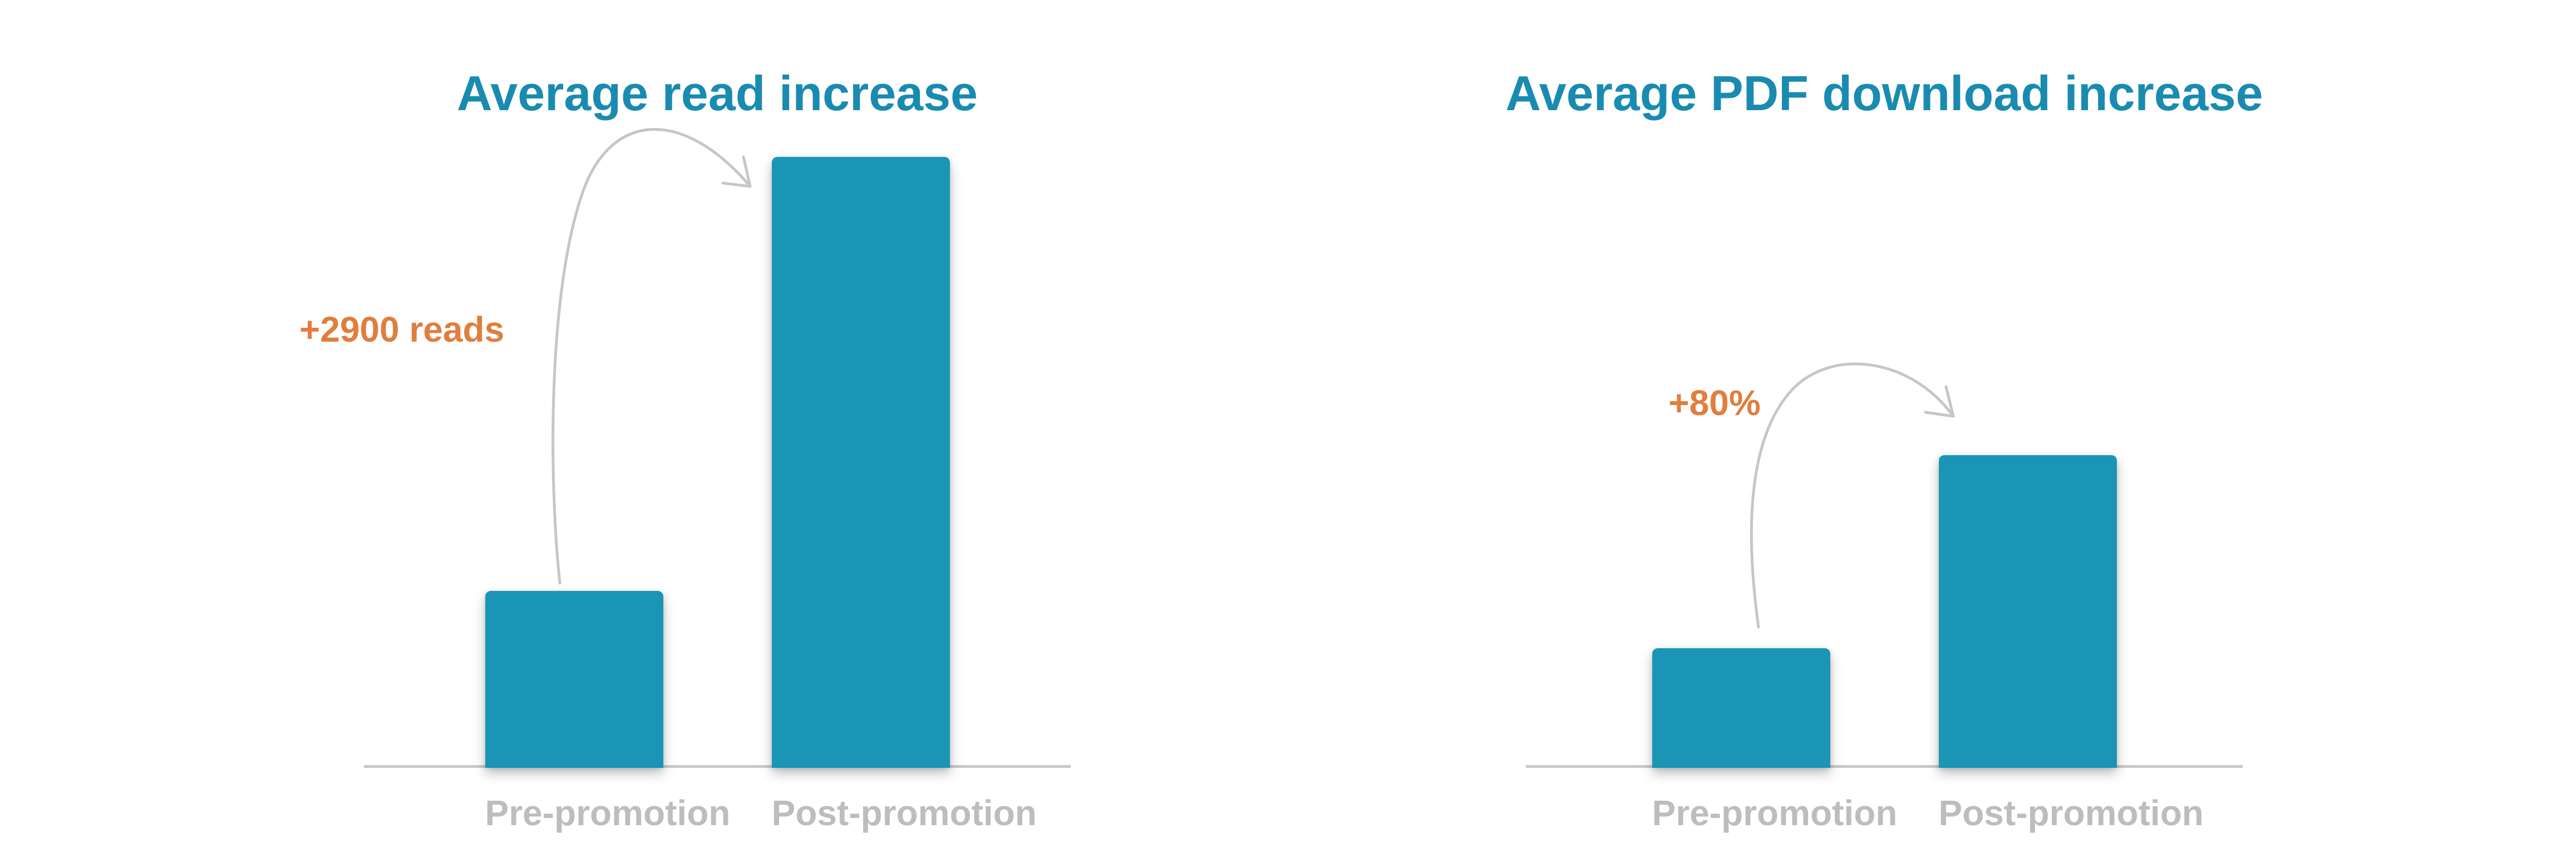  I want to click on chart-title: Average PDF download increase, so click(1884, 94).